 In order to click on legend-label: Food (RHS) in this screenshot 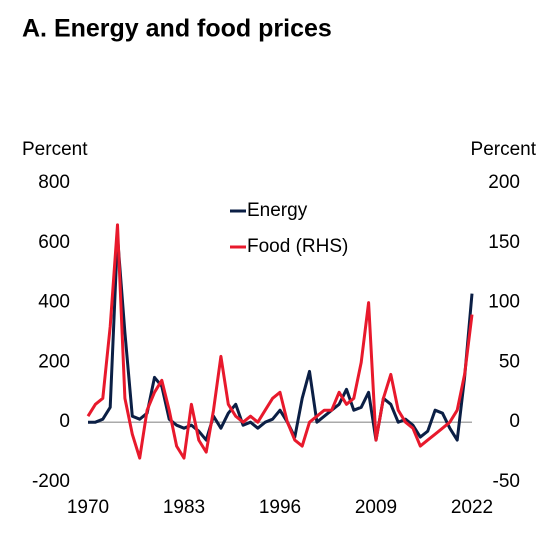, I will do `click(297, 246)`.